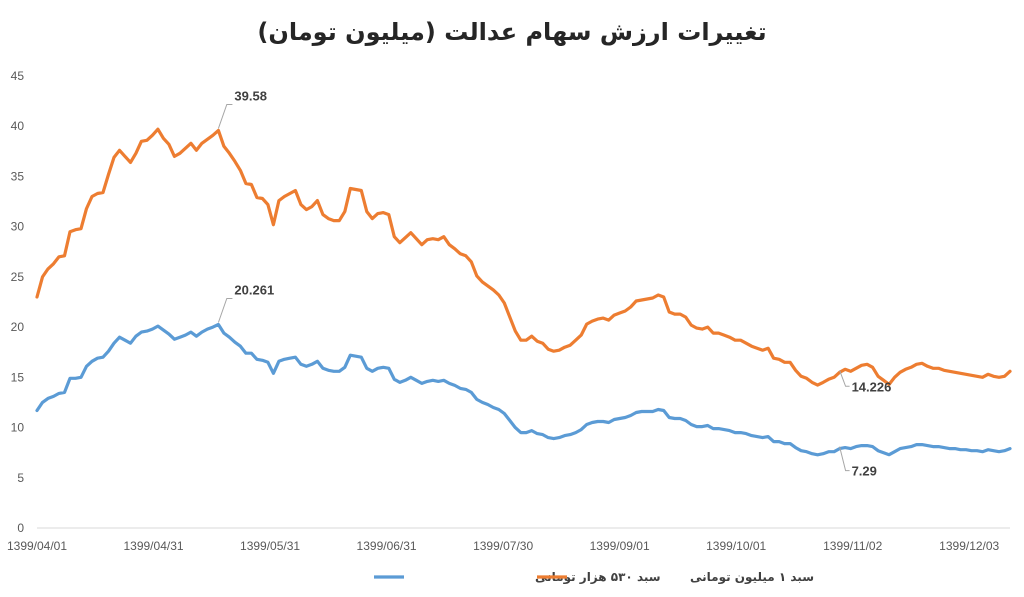  Describe the element at coordinates (969, 546) in the screenshot. I see `x-tick-label: 1399/12/03` at that location.